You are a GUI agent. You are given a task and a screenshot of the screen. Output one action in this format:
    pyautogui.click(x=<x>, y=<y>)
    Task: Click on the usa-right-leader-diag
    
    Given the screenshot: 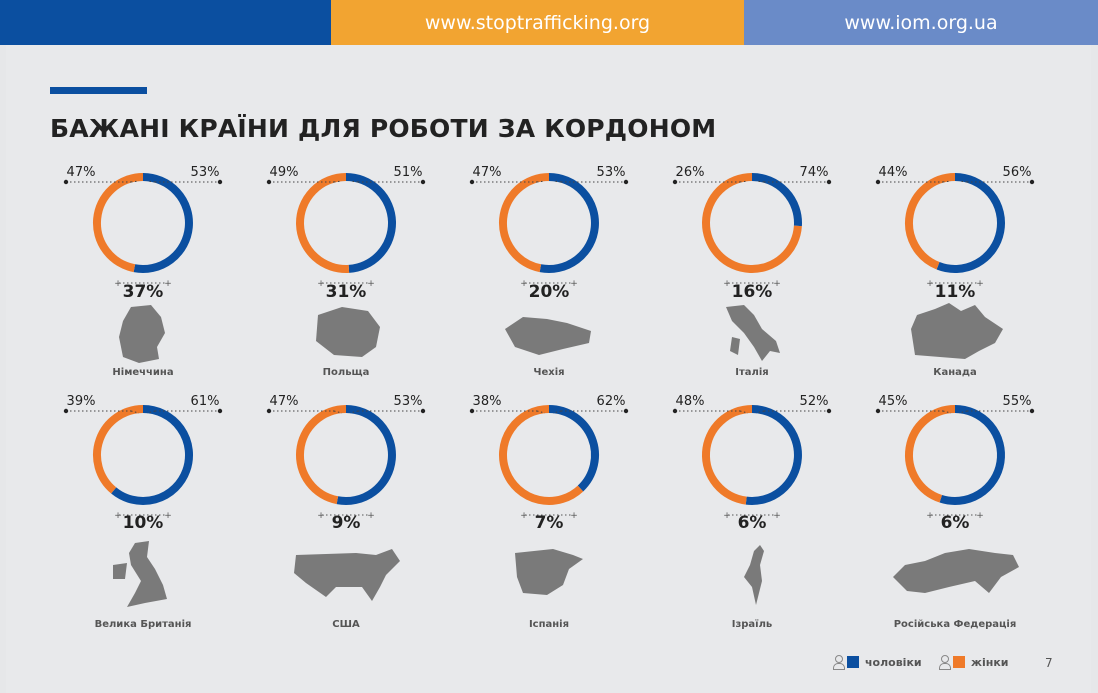 What is the action you would take?
    pyautogui.click(x=354, y=412)
    